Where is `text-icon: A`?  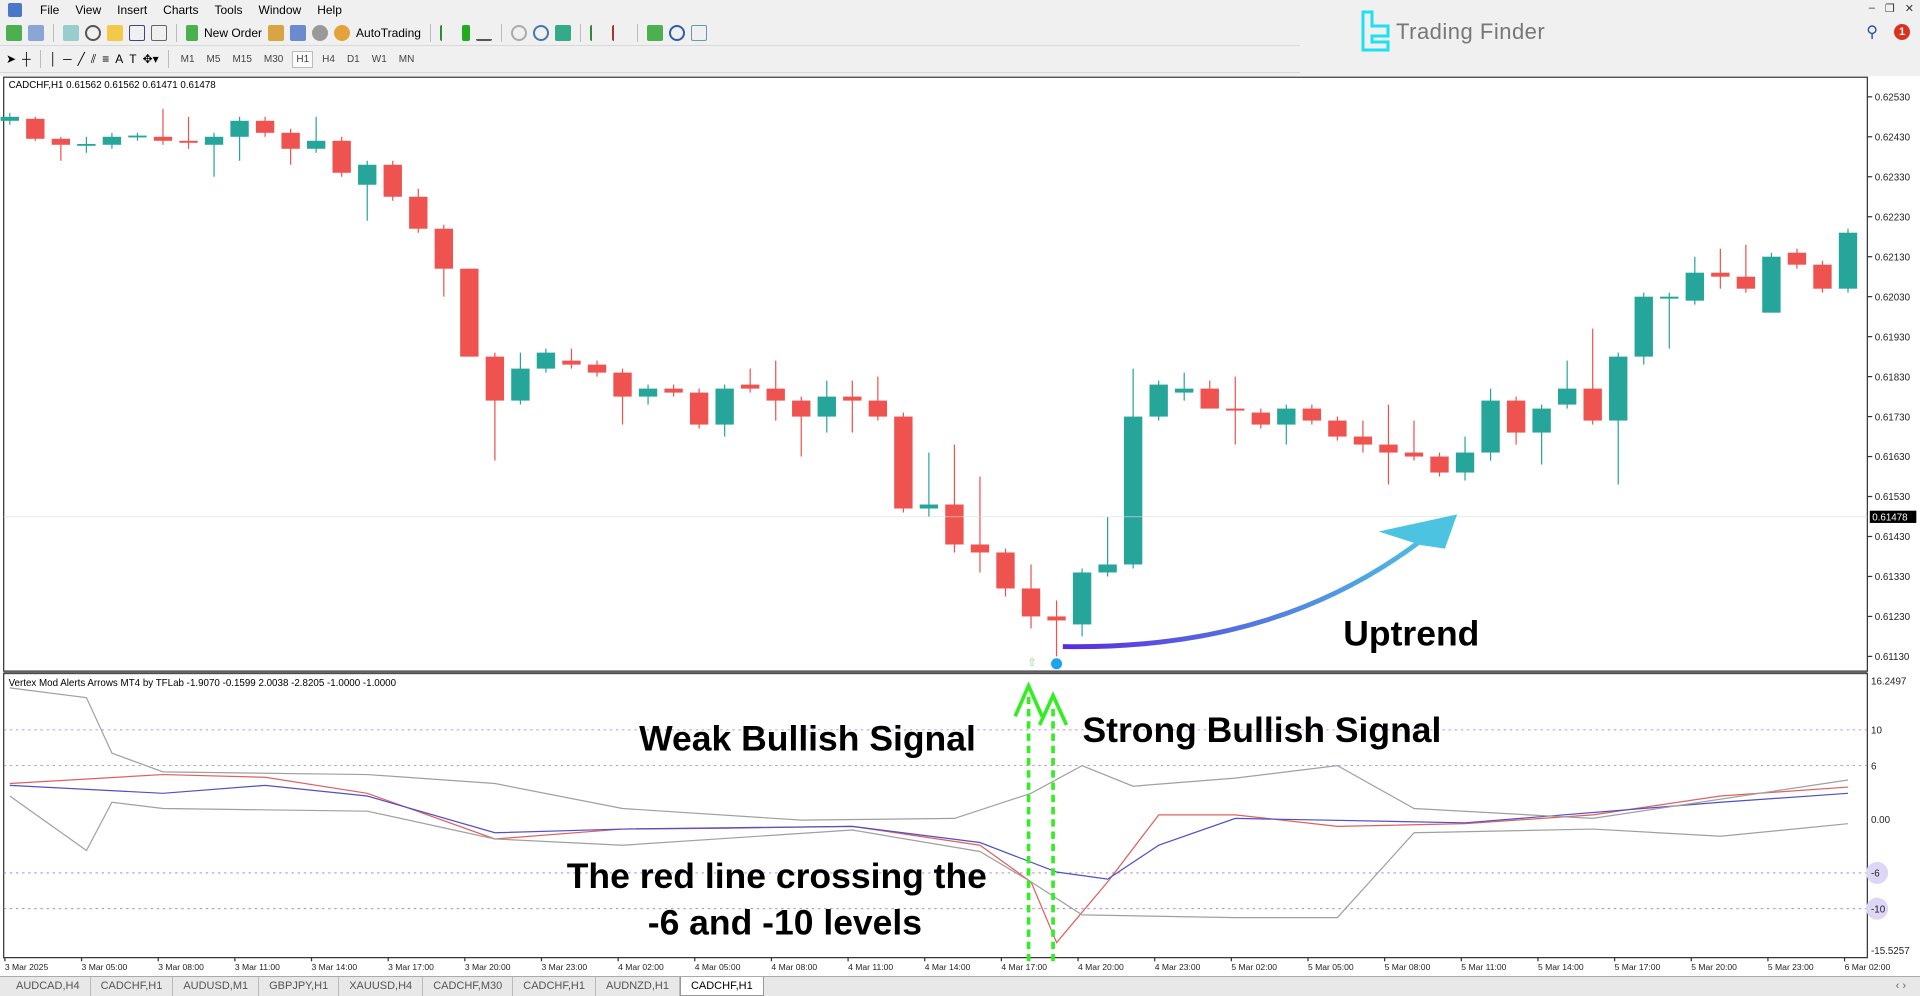 text-icon: A is located at coordinates (119, 59).